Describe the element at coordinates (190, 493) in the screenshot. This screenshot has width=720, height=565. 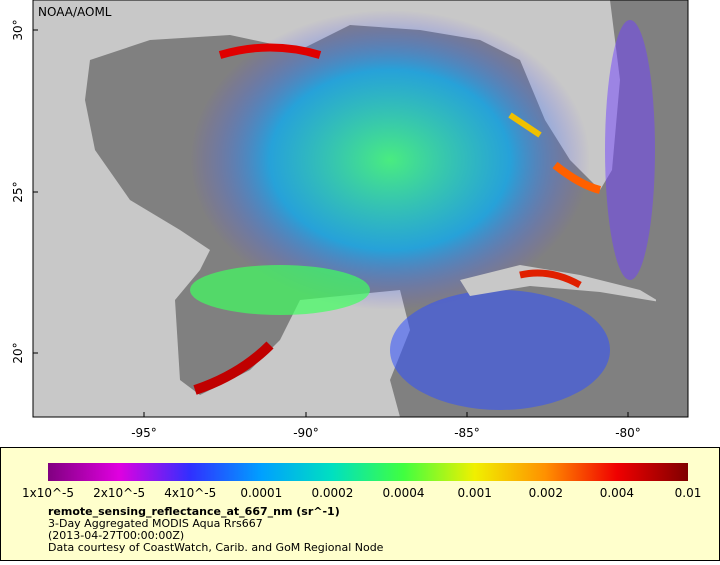
I see `colorbar-label: 4x10^-5` at that location.